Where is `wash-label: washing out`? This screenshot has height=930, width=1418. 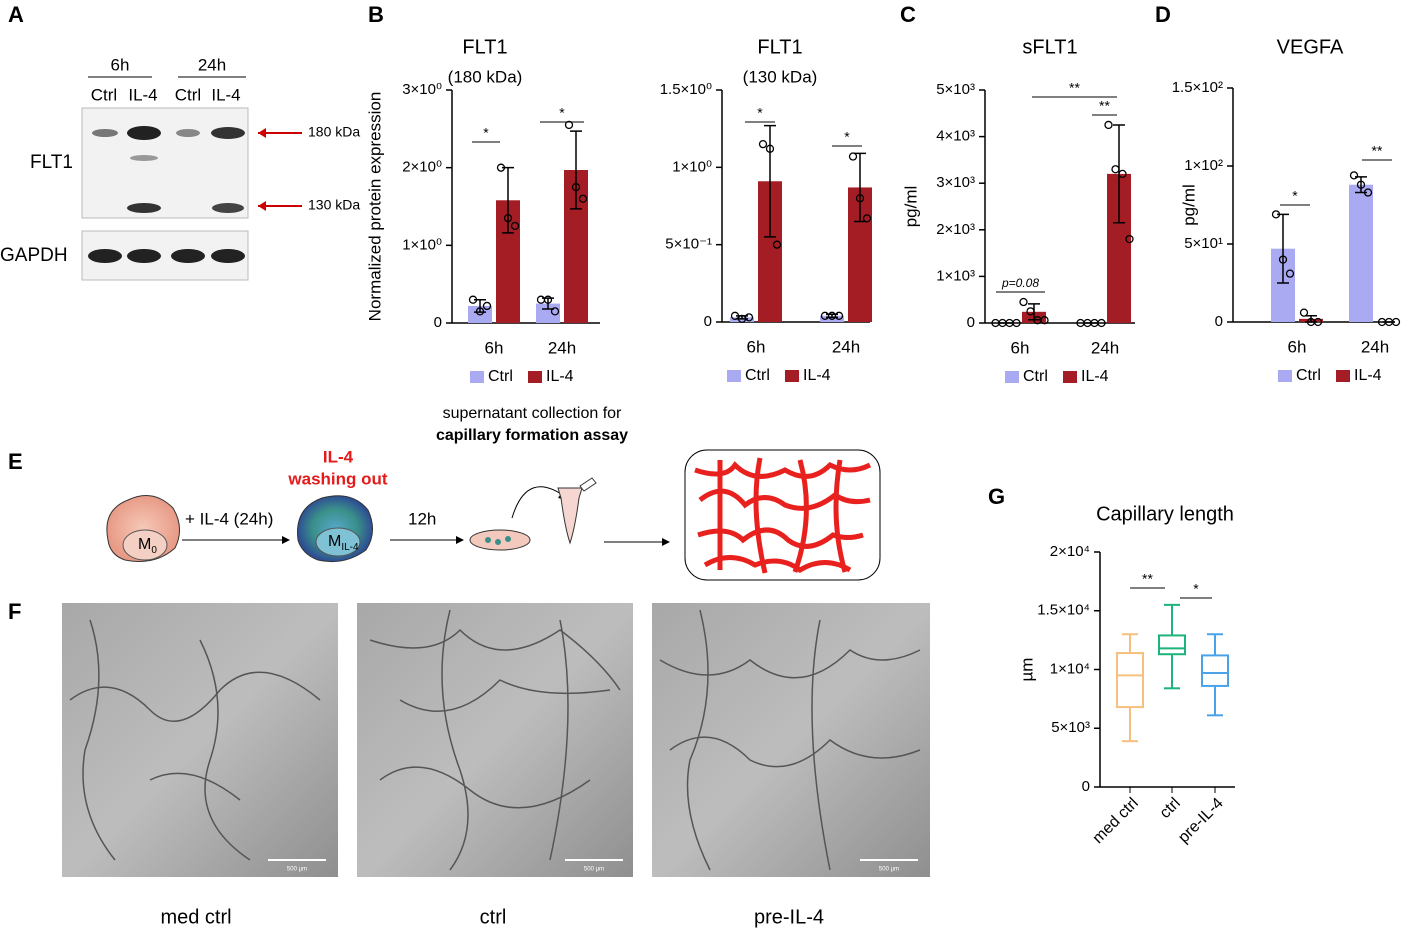 wash-label: washing out is located at coordinates (337, 478).